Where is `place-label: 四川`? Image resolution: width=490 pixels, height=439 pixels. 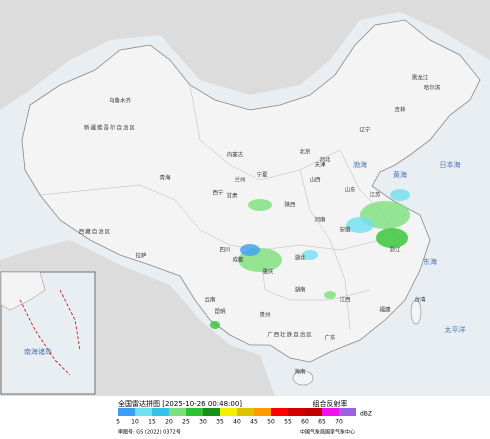 place-label: 四川 is located at coordinates (224, 250).